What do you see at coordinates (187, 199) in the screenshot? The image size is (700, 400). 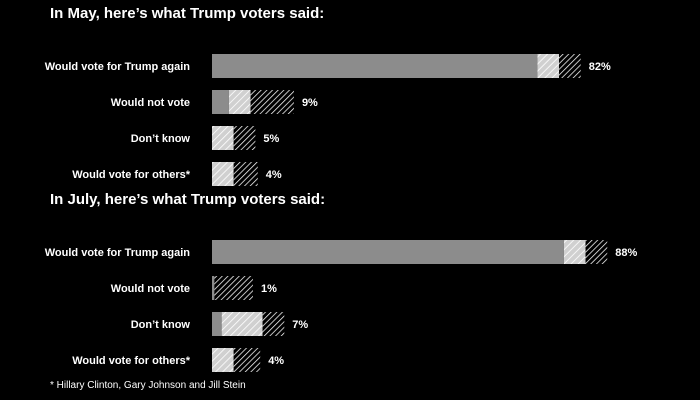 I see `chart-title: In July, here’s what Trump voters said:` at bounding box center [187, 199].